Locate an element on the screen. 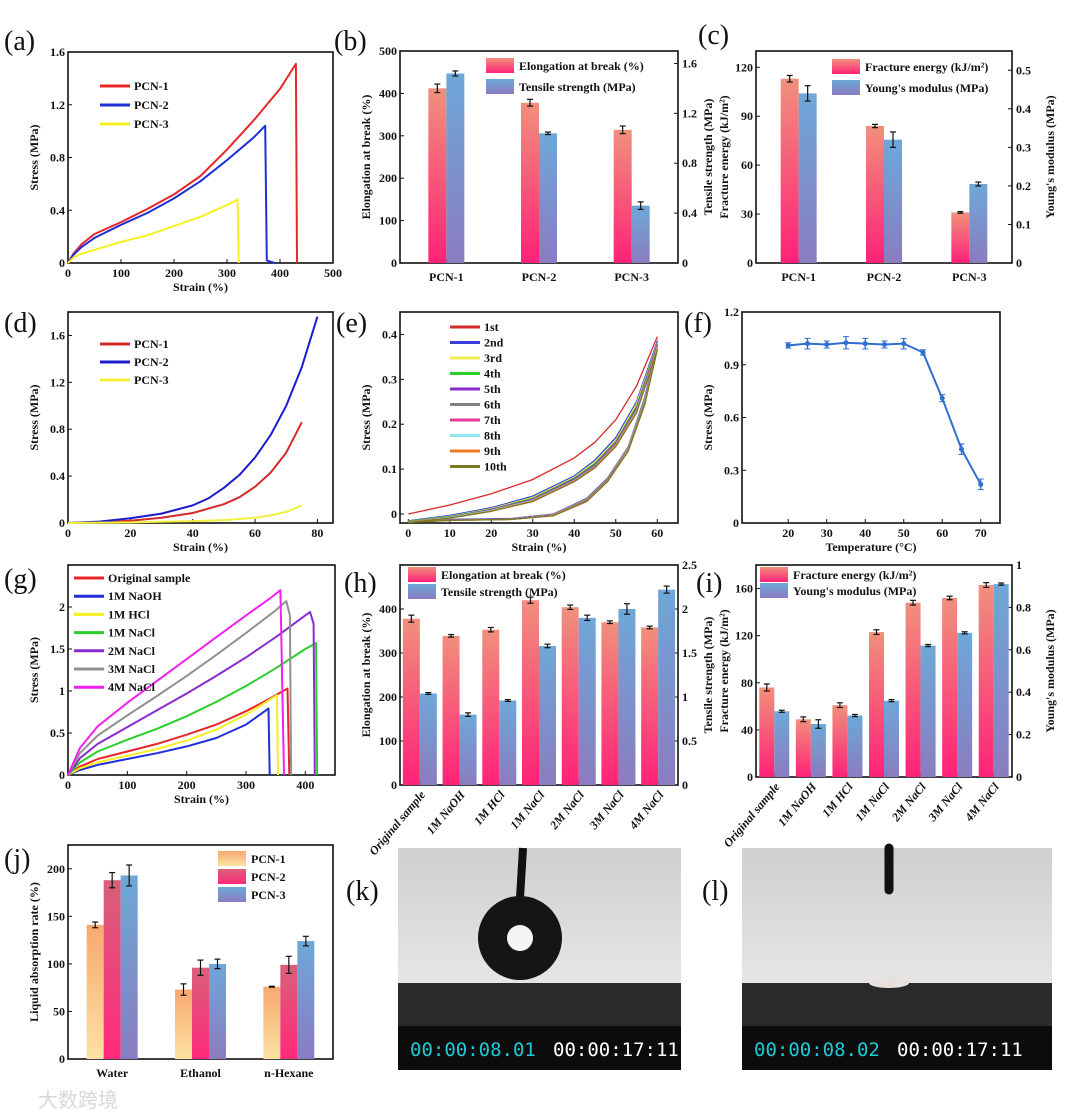  y-axis-label: Stress (MPa) is located at coordinates (34, 670).